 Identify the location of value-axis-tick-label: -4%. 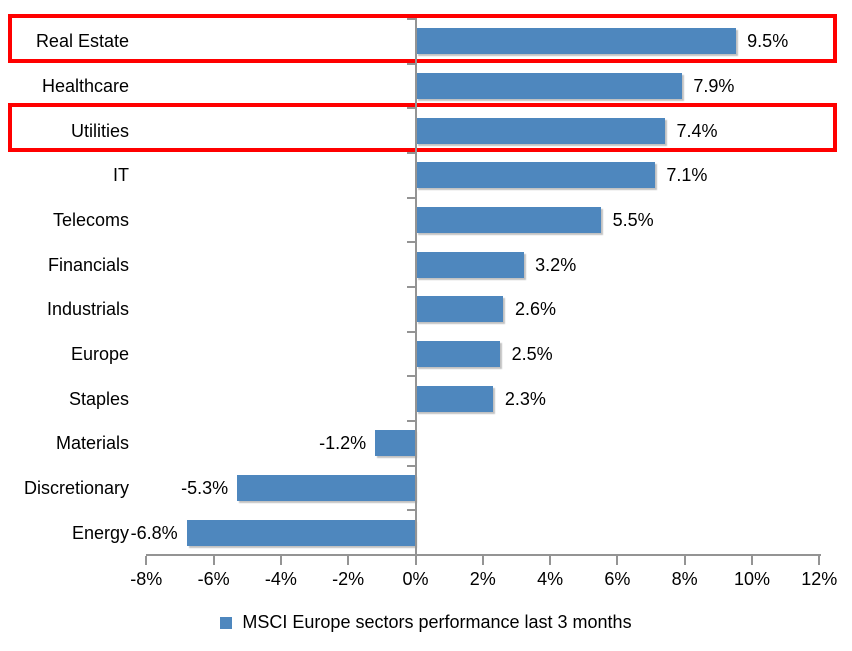
(280, 579).